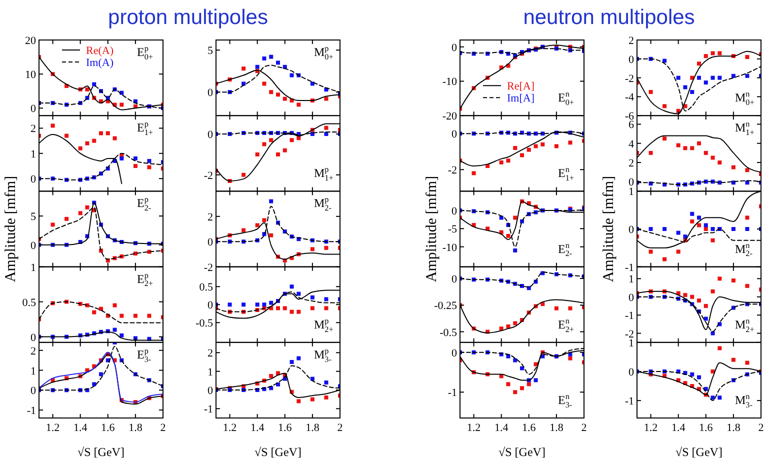 This screenshot has width=765, height=461. Describe the element at coordinates (450, 116) in the screenshot. I see `y-tick-label: -20` at that location.